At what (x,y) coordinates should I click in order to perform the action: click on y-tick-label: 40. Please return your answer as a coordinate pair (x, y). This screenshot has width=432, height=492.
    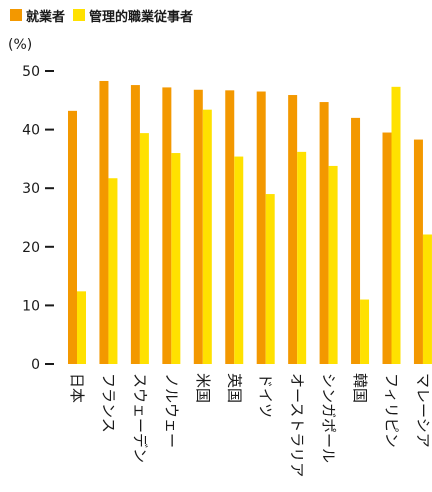
    Looking at the image, I should click on (31, 131).